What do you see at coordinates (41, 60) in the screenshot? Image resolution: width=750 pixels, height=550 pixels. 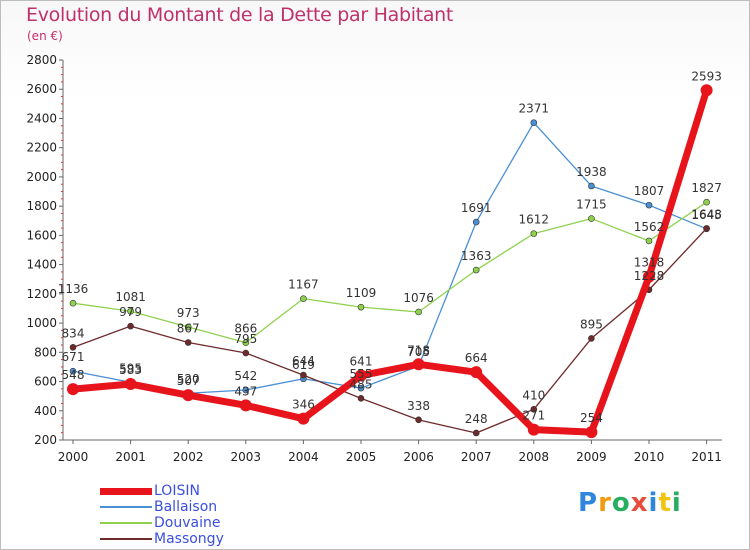 I see `y-tick-label: 2800` at bounding box center [41, 60].